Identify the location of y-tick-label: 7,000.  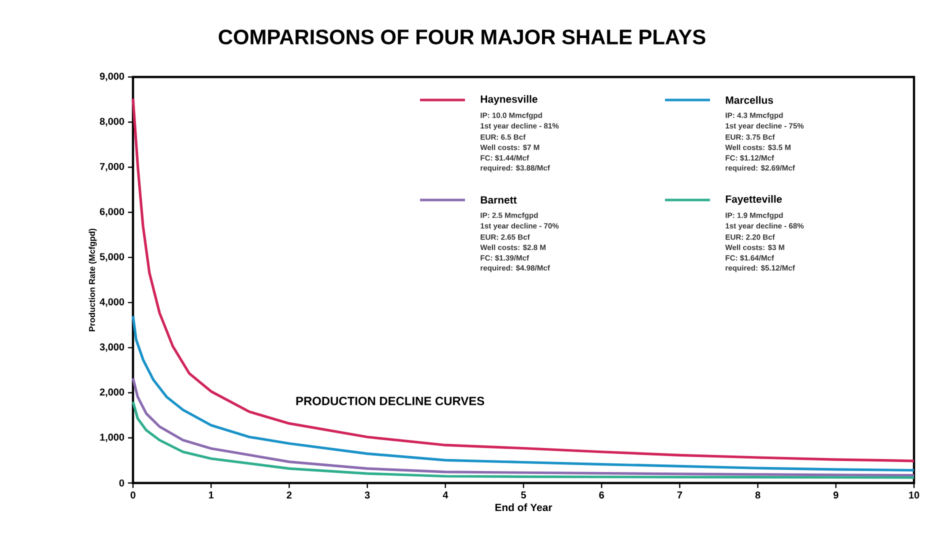
(112, 167).